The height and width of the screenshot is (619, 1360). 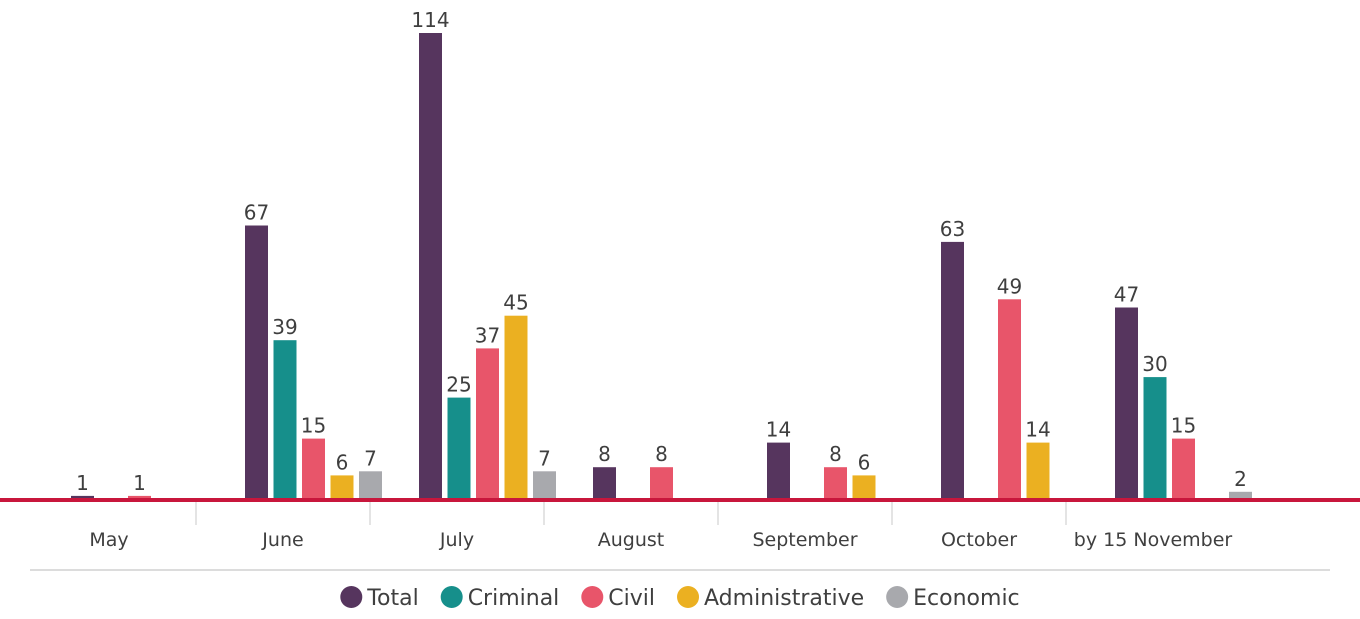 What do you see at coordinates (430, 20) in the screenshot?
I see `value-label-total-july: 114` at bounding box center [430, 20].